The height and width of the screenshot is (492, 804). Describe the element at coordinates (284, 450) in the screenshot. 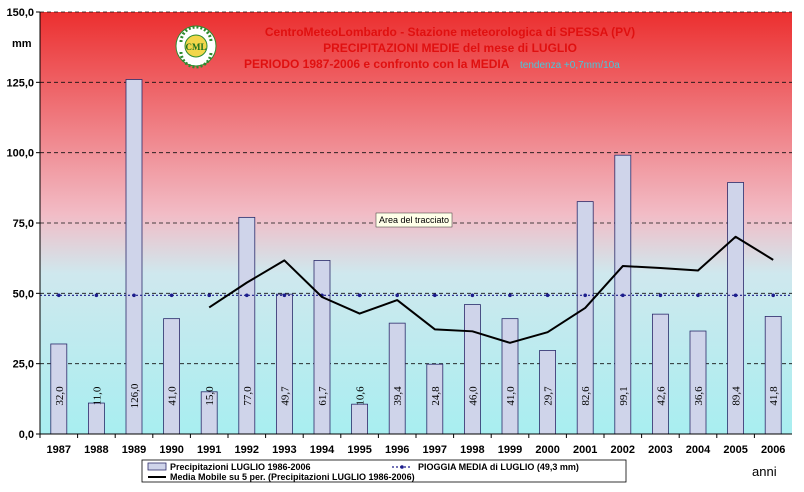

I see `x-tick-label: 1993` at that location.